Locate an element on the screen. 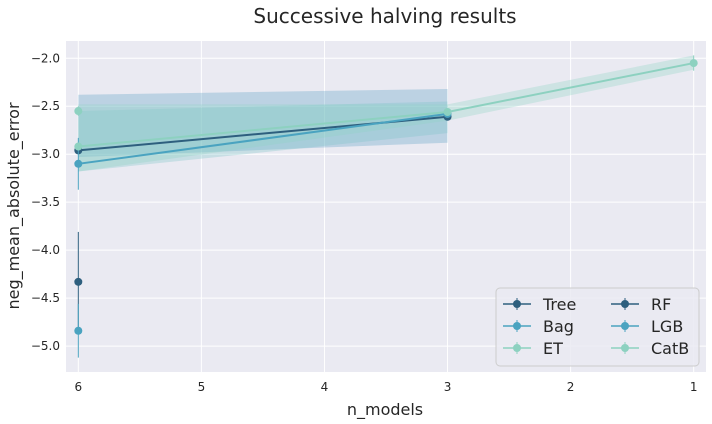 The image size is (712, 424). y-tick-label: −3.0 is located at coordinates (45, 154).